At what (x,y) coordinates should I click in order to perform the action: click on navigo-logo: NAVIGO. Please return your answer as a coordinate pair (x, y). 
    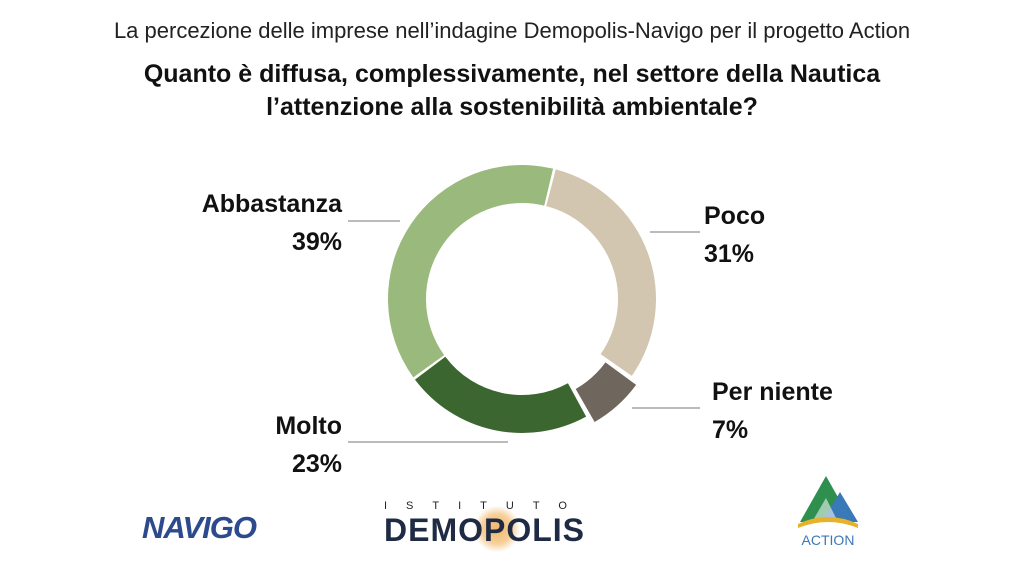
    Looking at the image, I should click on (199, 527).